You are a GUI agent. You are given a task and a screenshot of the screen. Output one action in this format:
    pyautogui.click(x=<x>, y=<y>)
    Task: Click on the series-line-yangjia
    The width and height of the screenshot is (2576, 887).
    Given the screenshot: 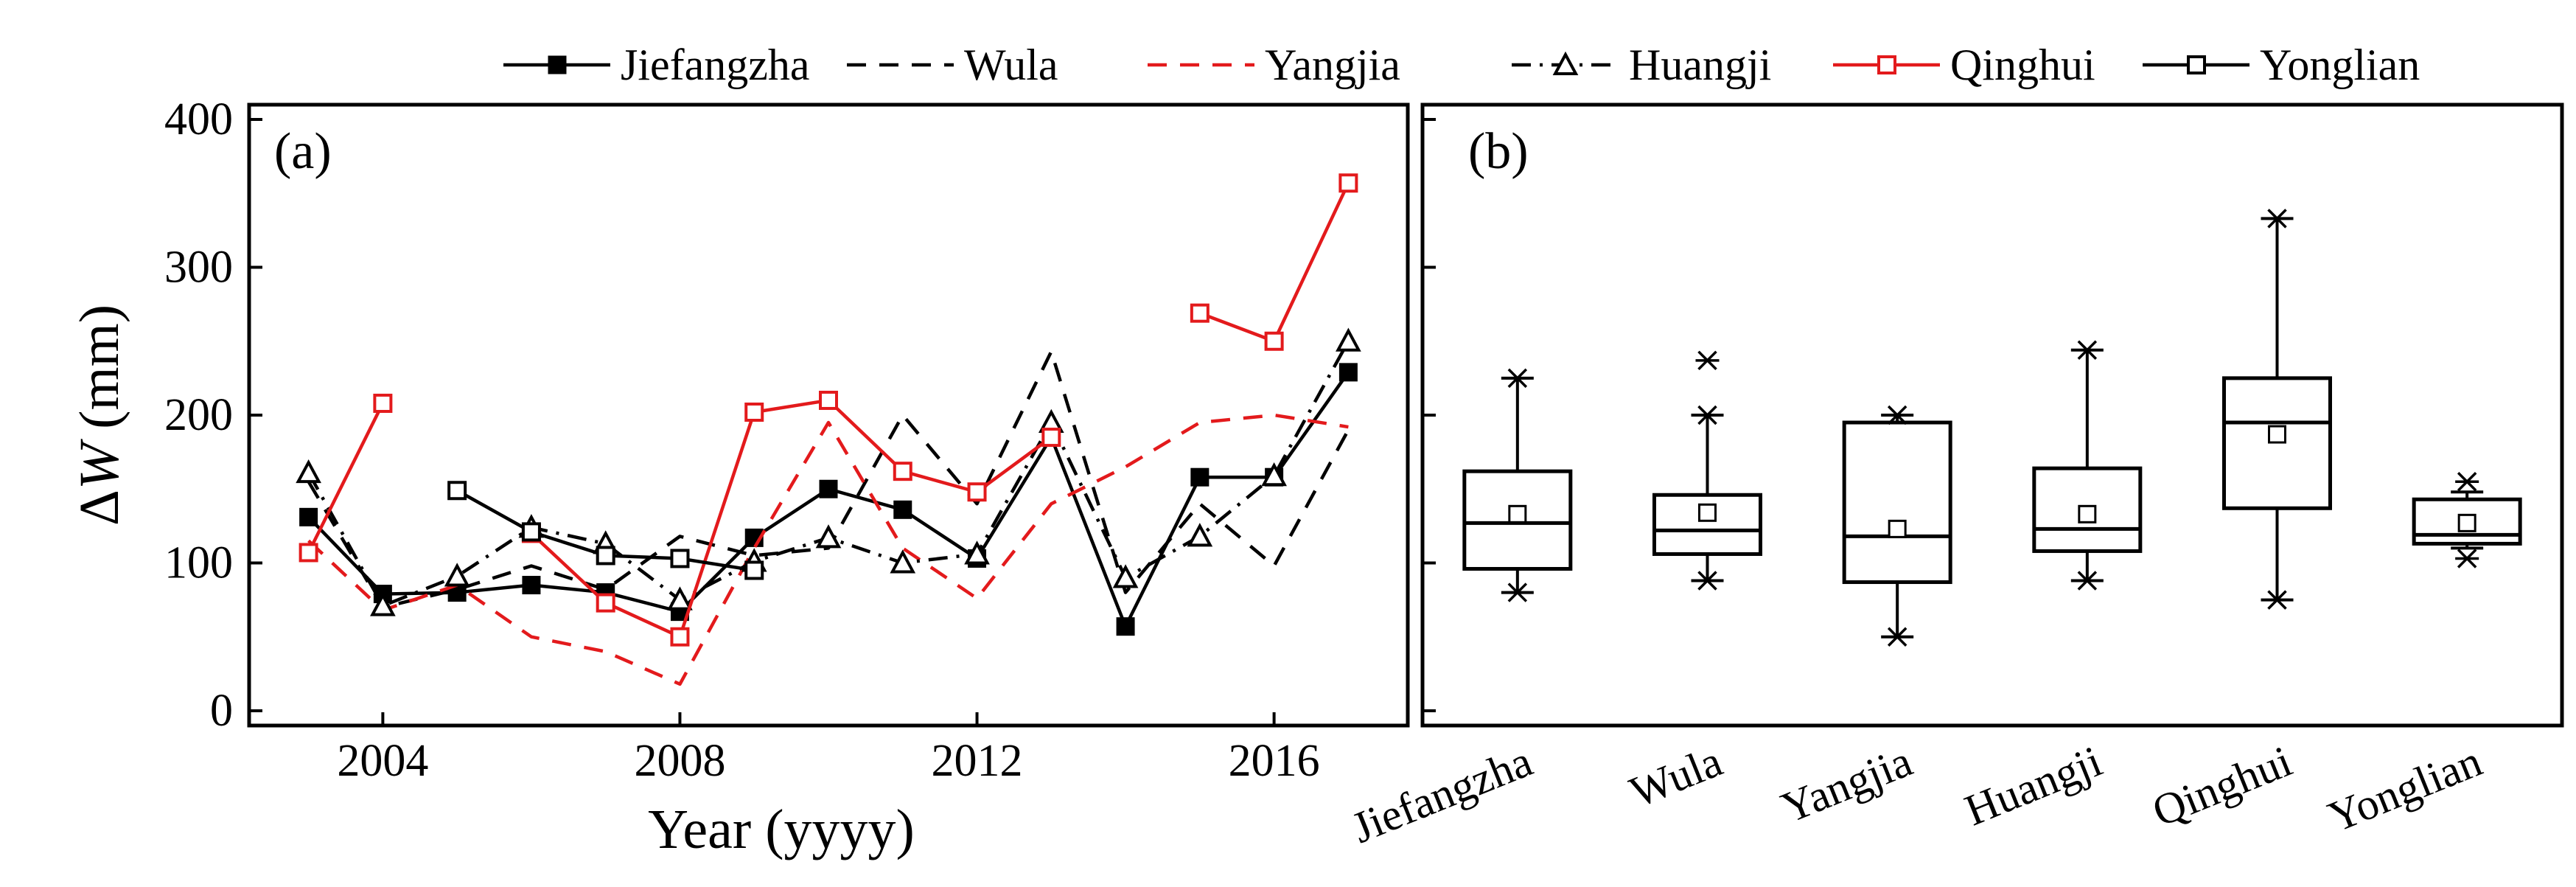 What is the action you would take?
    pyautogui.click(x=828, y=549)
    